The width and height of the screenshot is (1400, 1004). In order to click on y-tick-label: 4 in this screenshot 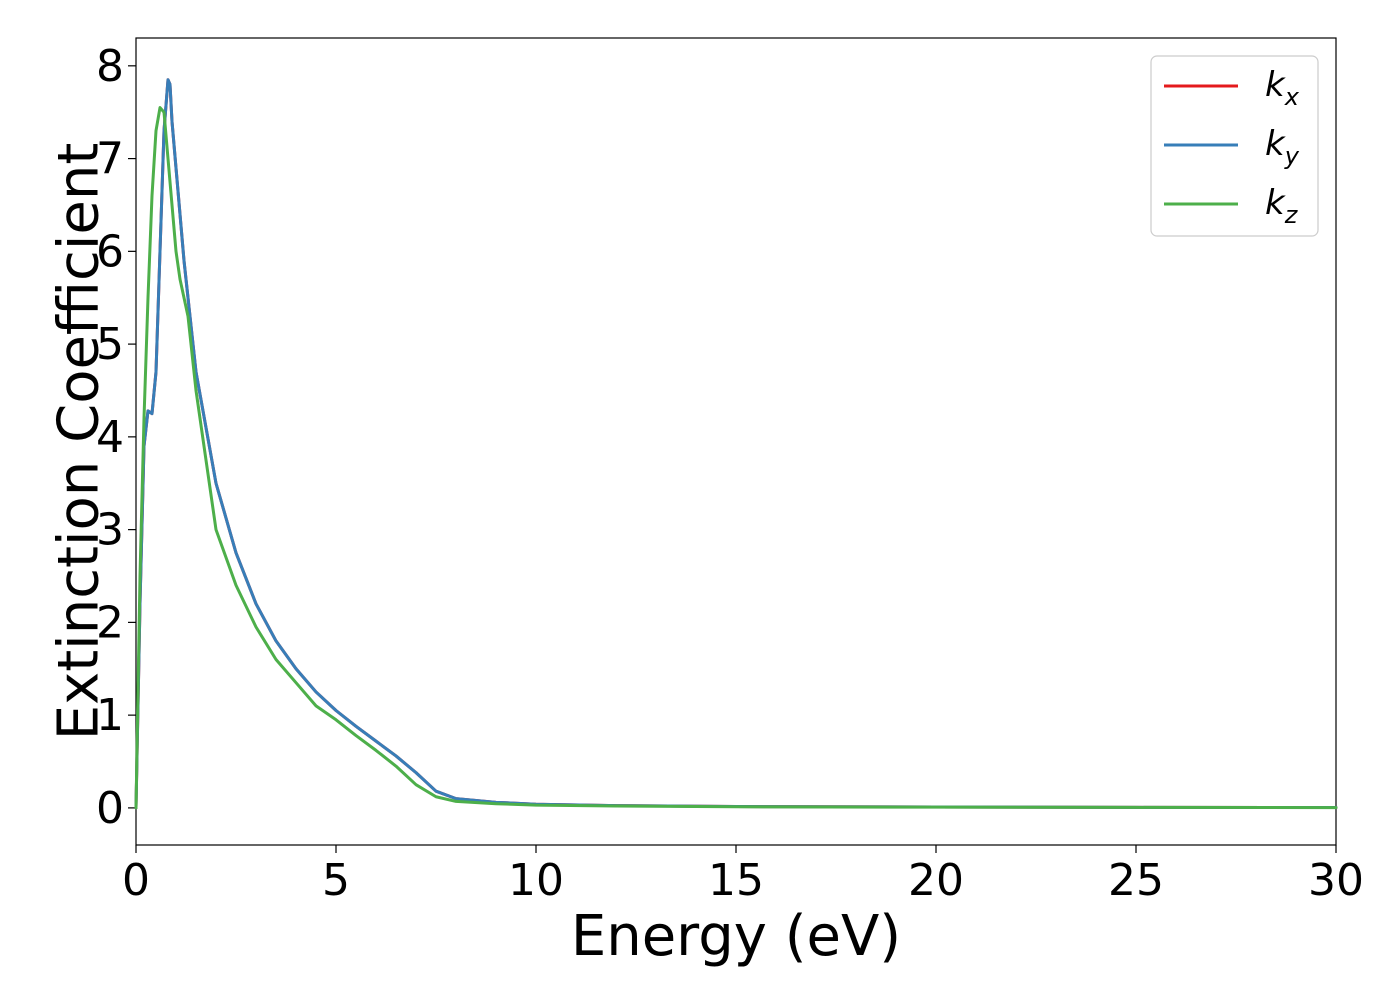, I will do `click(110, 437)`.